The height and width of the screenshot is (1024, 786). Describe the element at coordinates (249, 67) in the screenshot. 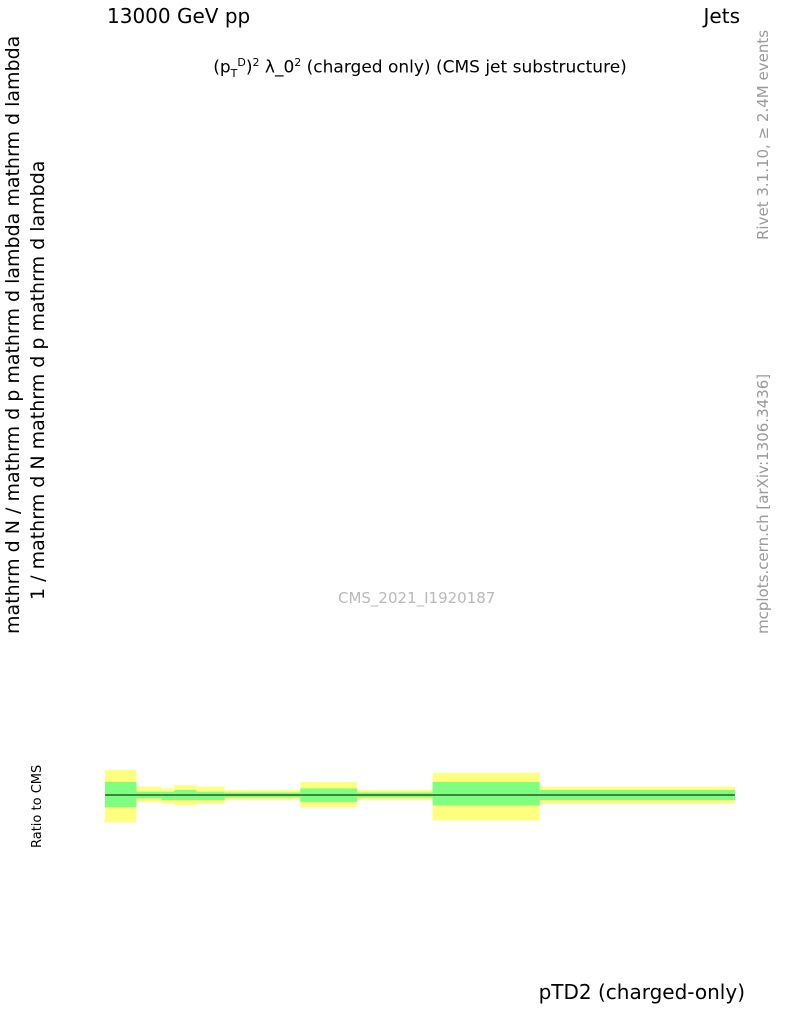

I see `plot-title-part: )` at that location.